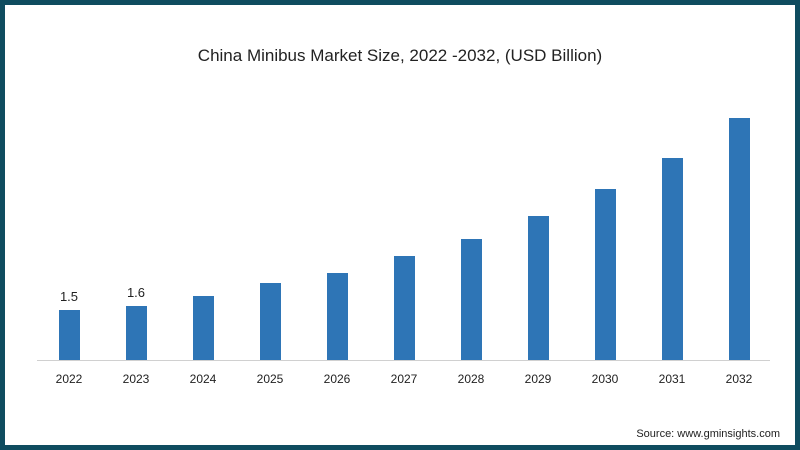 This screenshot has height=450, width=800. I want to click on bar-2029, so click(538, 287).